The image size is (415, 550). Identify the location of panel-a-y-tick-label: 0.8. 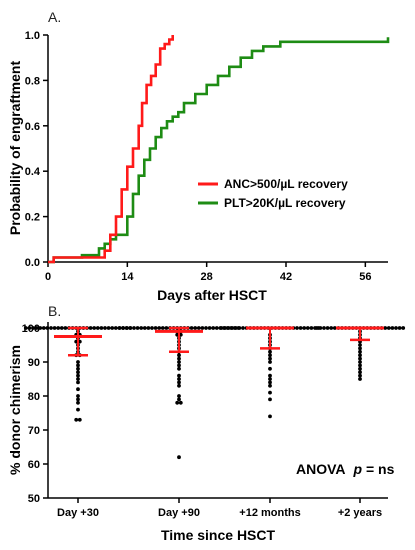
(32, 81).